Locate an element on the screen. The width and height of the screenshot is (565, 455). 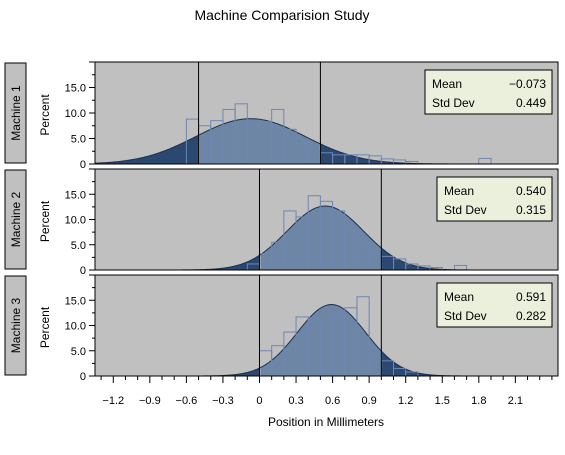
stats-inset: Mean 0.540 Std Dev 0.315 is located at coordinates (494, 199).